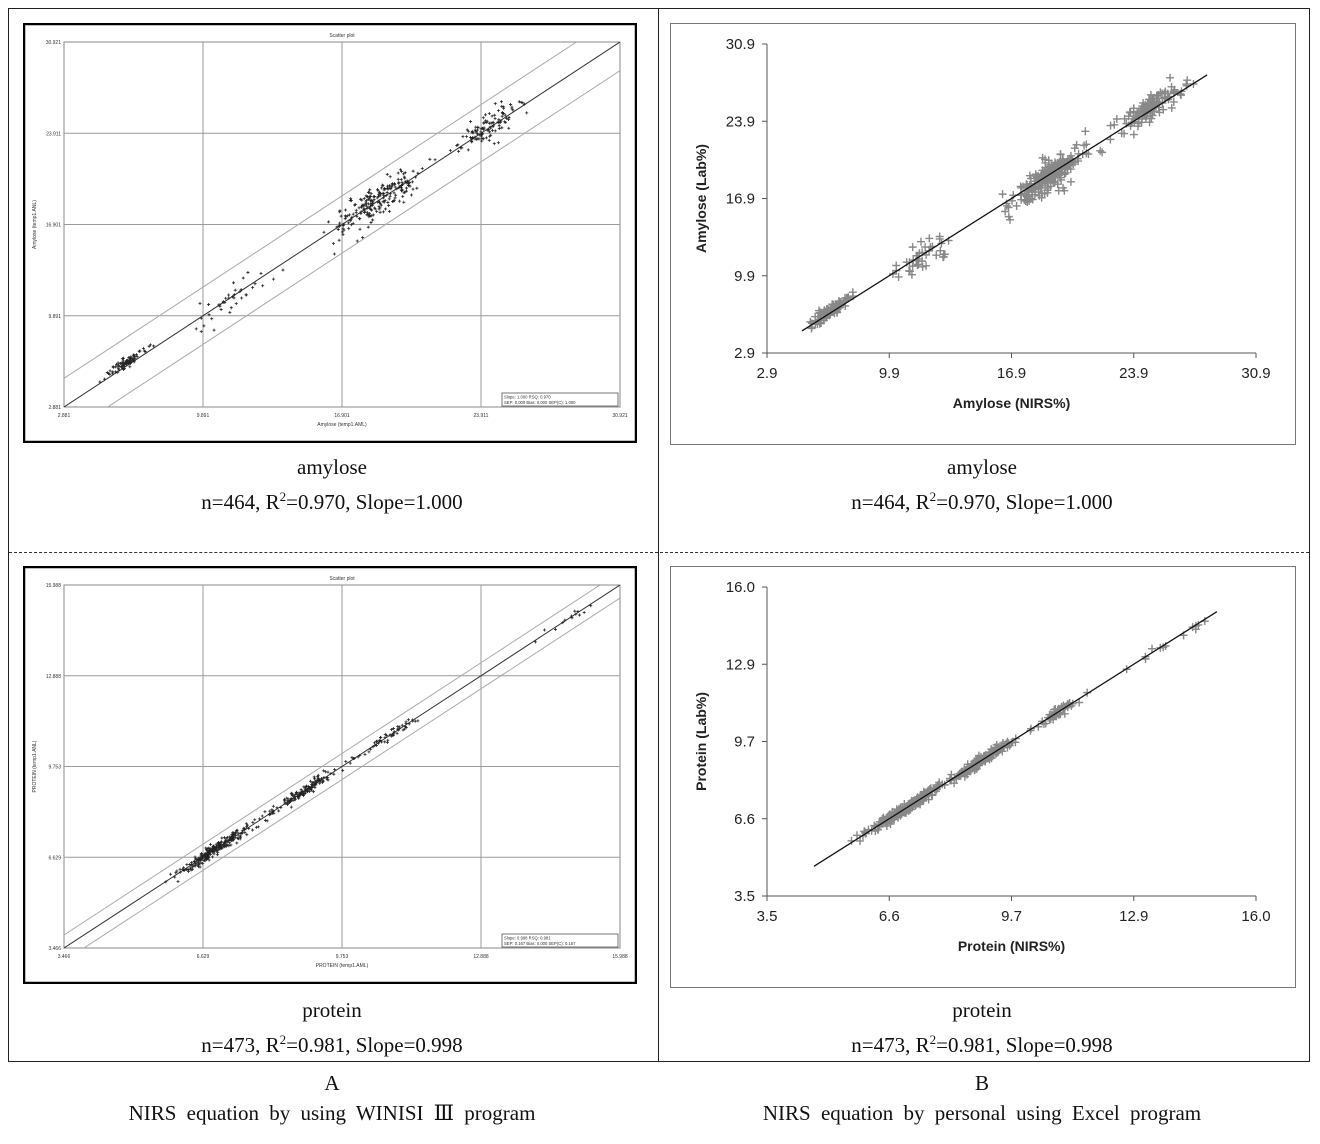 The image size is (1320, 1144). What do you see at coordinates (332, 1027) in the screenshot?
I see `caption-a-bottom: protein n=473, R2=0.981, Slope=0.998` at bounding box center [332, 1027].